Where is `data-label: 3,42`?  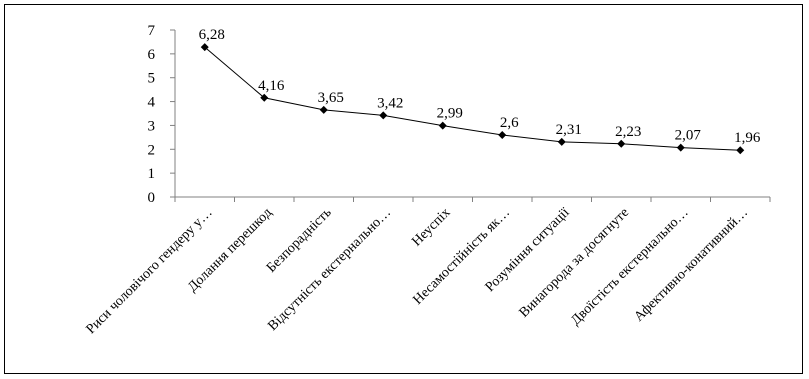
data-label: 3,42 is located at coordinates (390, 103).